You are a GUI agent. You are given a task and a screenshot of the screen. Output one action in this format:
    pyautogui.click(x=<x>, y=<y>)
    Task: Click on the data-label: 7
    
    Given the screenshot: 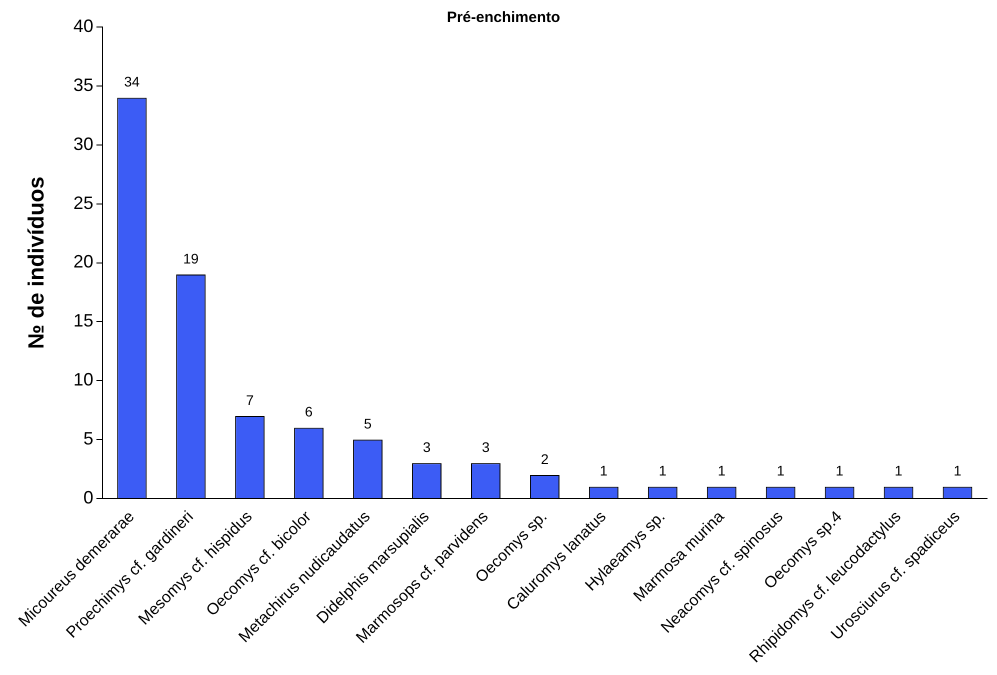 What is the action you would take?
    pyautogui.click(x=250, y=400)
    